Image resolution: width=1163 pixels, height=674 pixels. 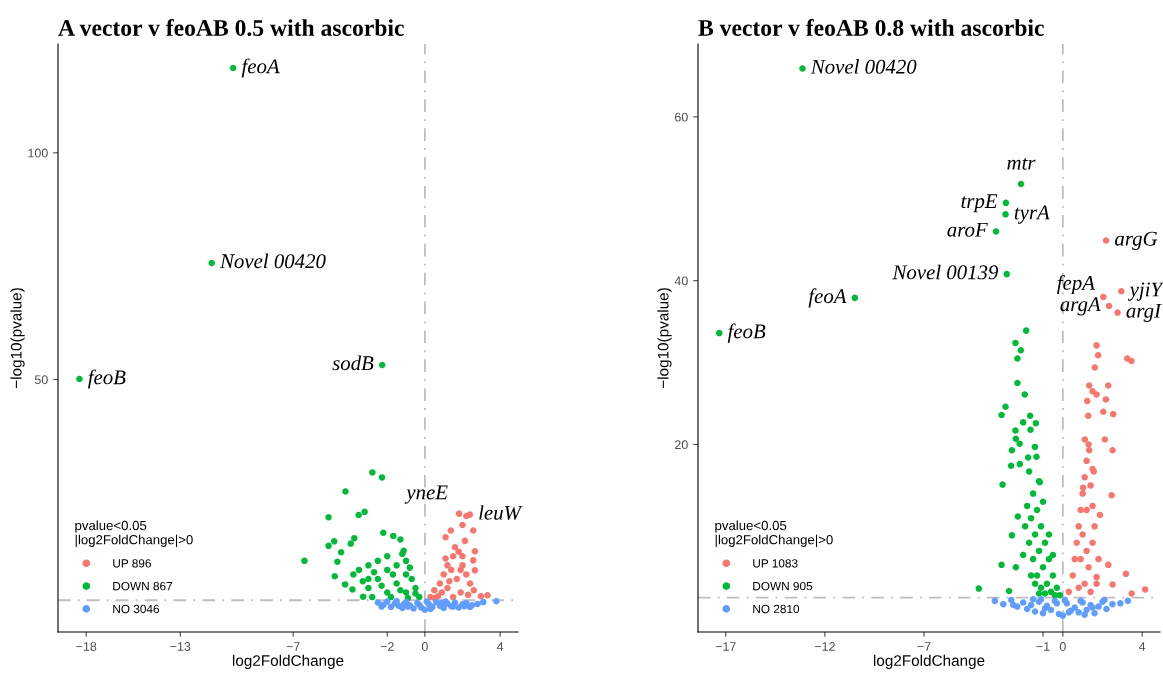 I want to click on y-tick-label: 50, so click(x=41, y=380).